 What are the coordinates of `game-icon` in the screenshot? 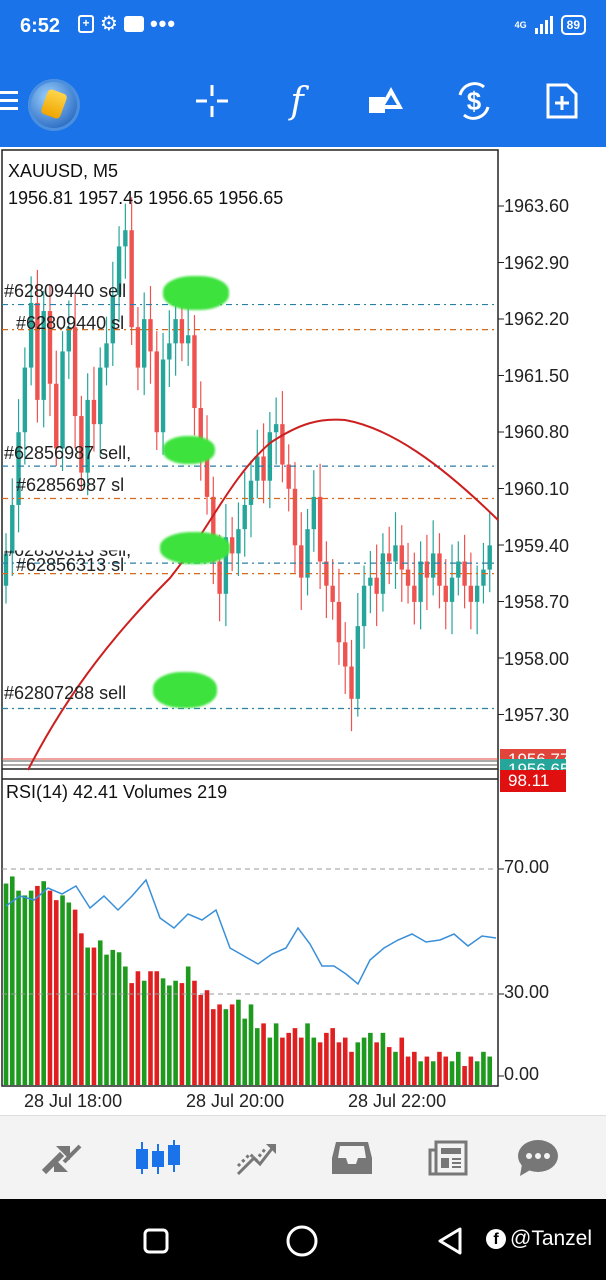 It's located at (133, 24).